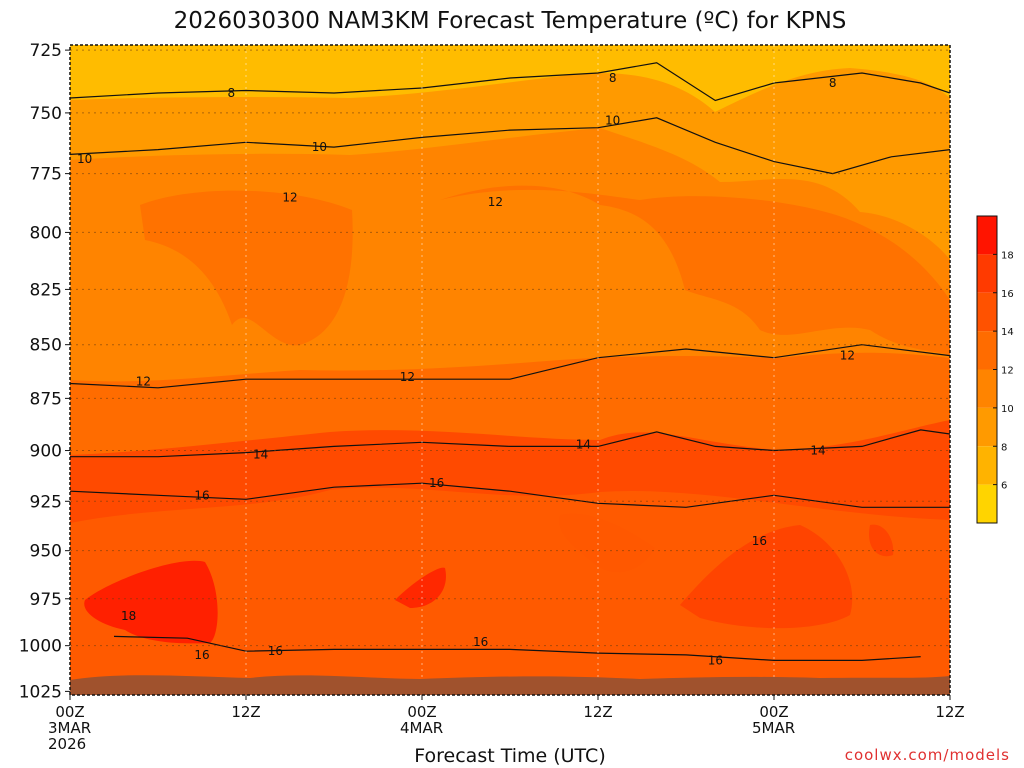  I want to click on blob-12-right, so click(695, 270).